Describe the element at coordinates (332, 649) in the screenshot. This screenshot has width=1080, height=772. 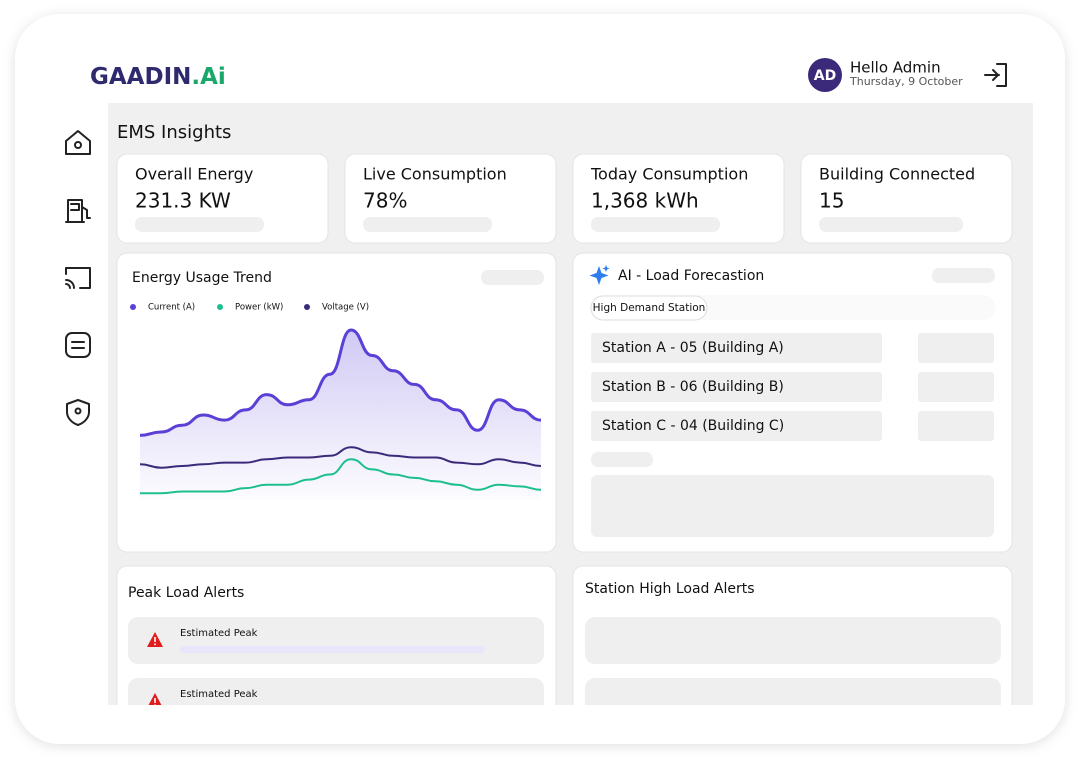
I see `alert-bar` at that location.